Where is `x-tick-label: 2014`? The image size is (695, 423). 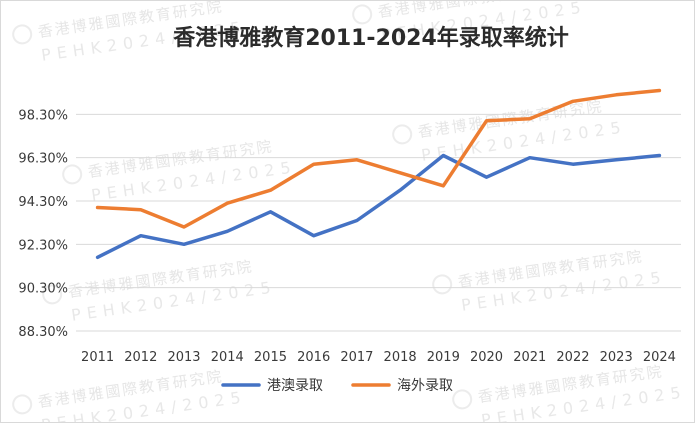 x-tick-label: 2014 is located at coordinates (227, 357).